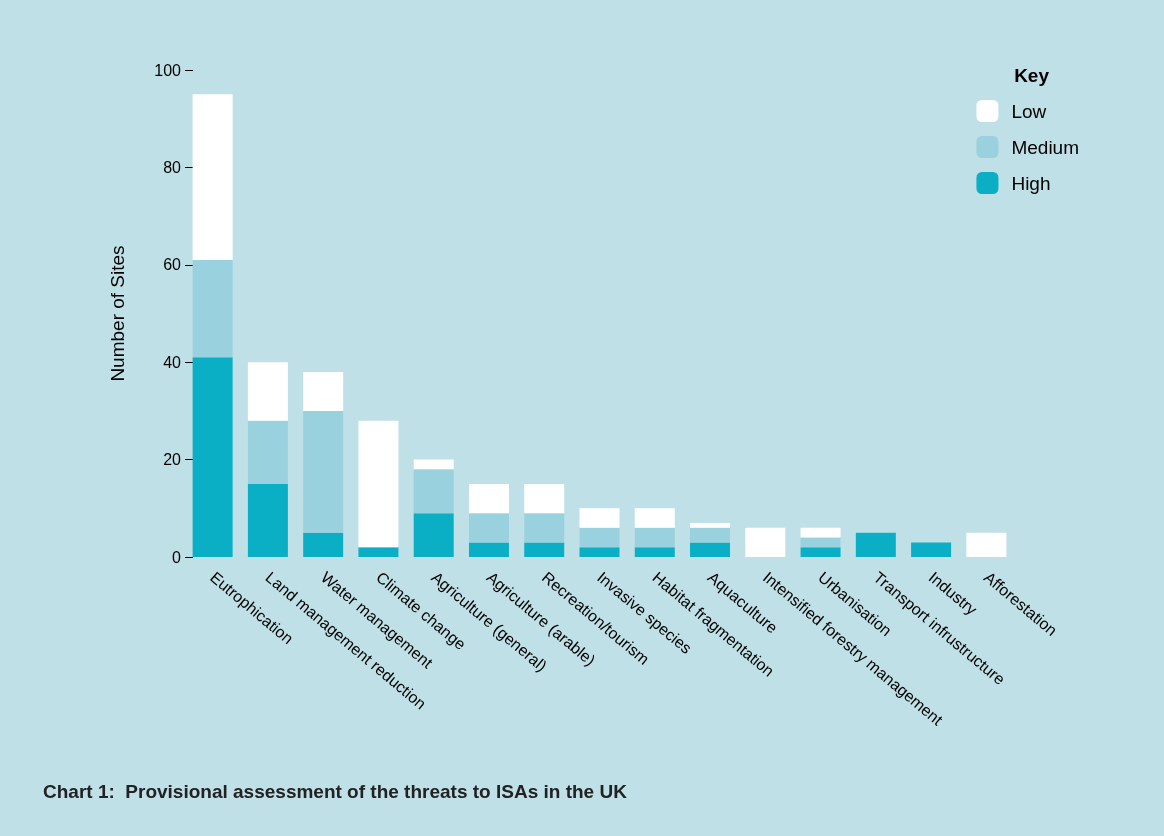  What do you see at coordinates (117, 313) in the screenshot?
I see `y-axis-title: Number of Sites` at bounding box center [117, 313].